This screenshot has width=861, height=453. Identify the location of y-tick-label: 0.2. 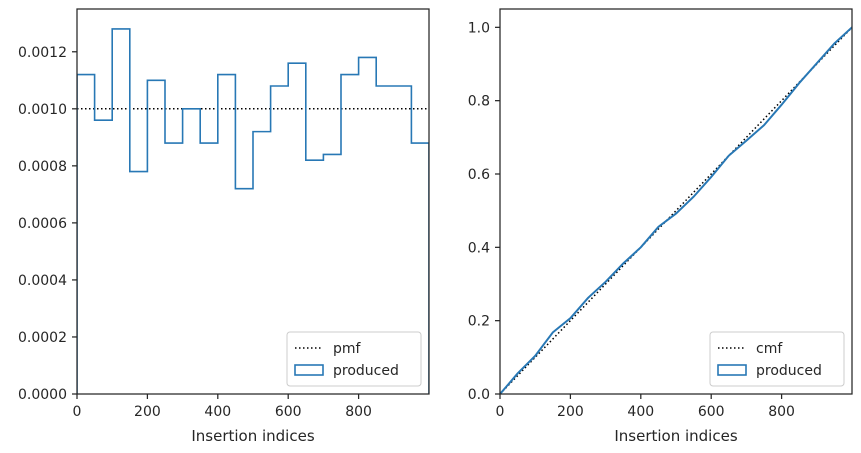
(479, 322).